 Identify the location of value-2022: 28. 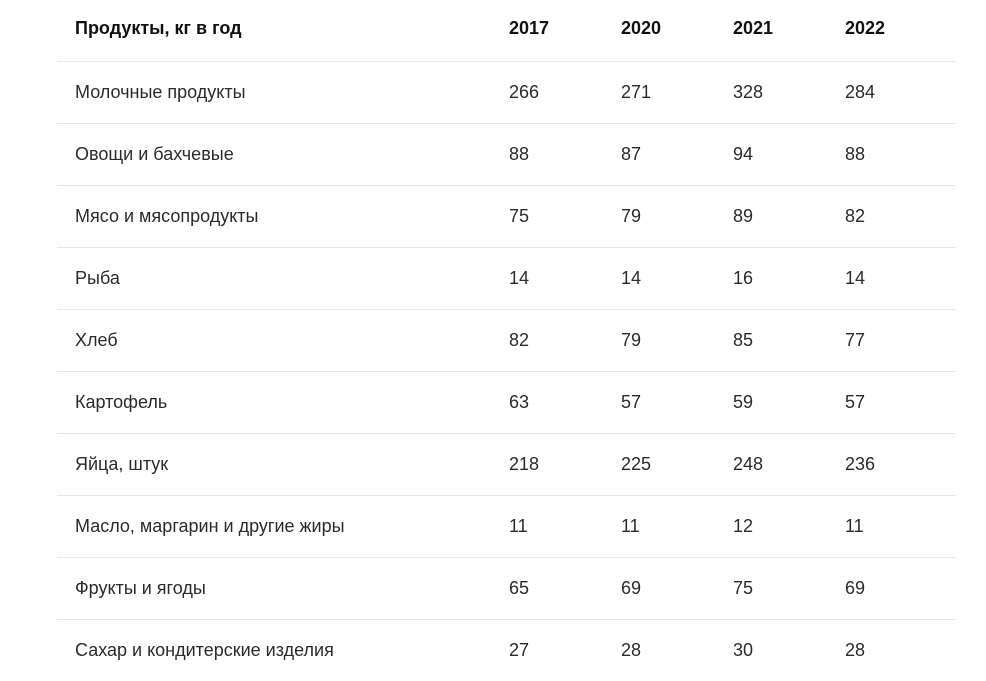
(855, 650).